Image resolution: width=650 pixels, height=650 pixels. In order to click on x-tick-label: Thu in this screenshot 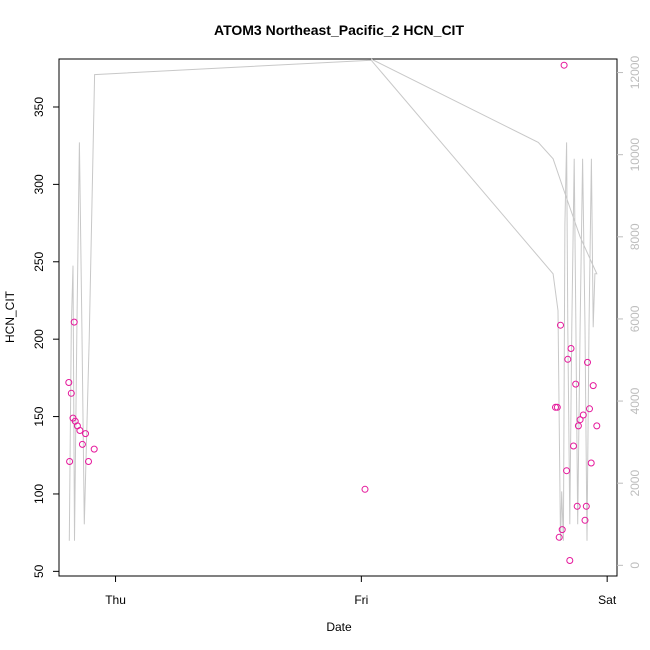, I will do `click(115, 600)`.